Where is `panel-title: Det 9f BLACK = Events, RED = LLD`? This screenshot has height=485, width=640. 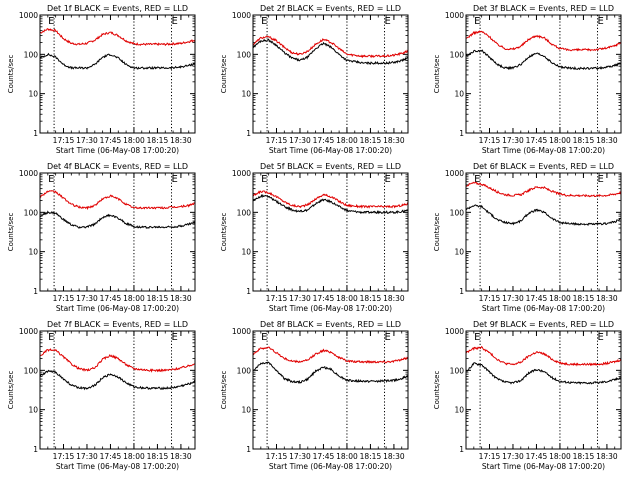 panel-title: Det 9f BLACK = Events, RED = LLD is located at coordinates (543, 324).